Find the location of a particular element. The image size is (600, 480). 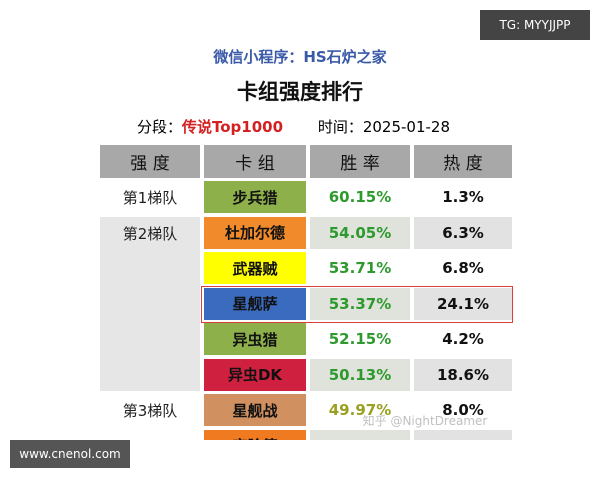

deck-cell: 武器贼 is located at coordinates (255, 268).